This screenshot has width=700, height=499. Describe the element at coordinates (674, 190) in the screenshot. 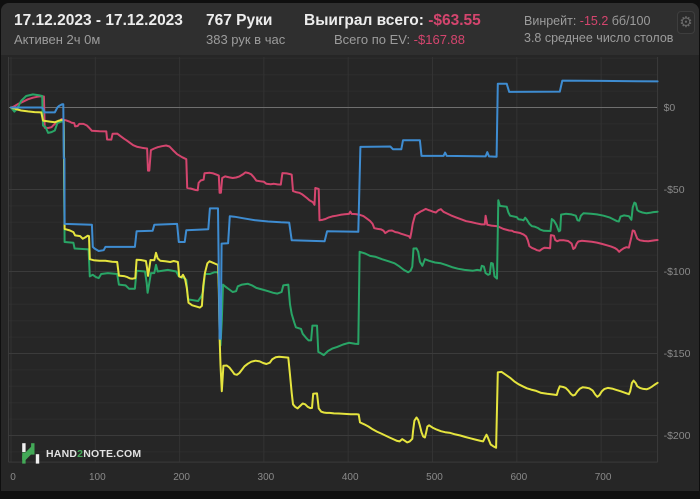

I see `y-axis-label--$50: -$50` at that location.